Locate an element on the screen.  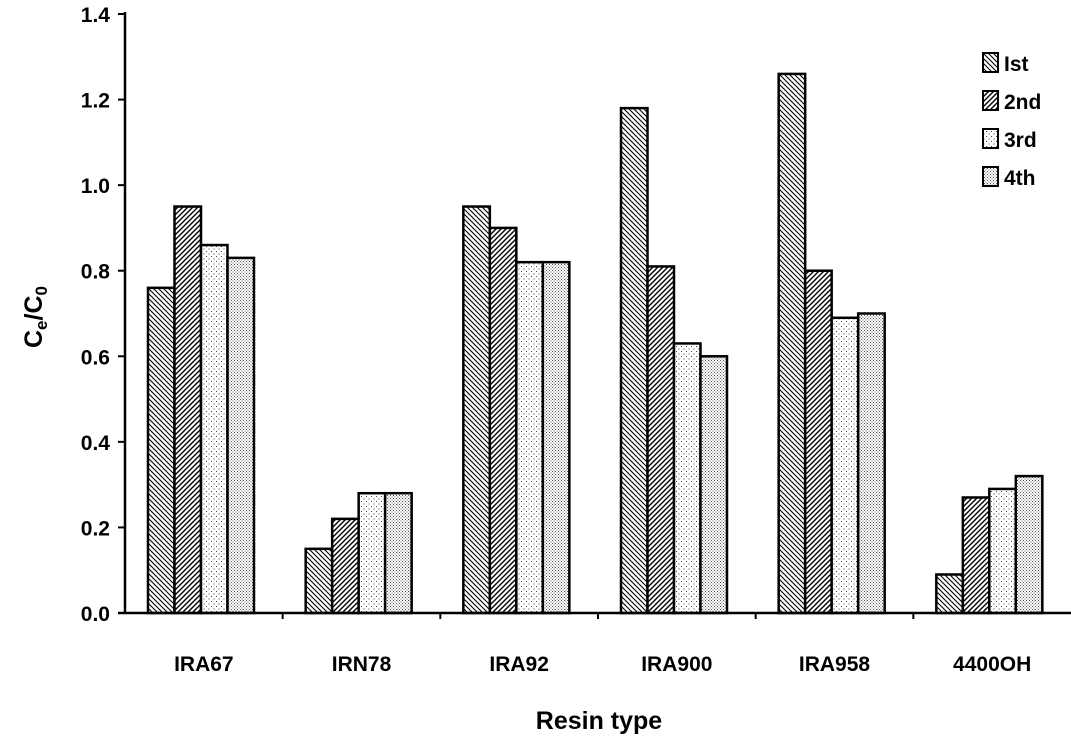
bar-4400oh-3rd is located at coordinates (1003, 551).